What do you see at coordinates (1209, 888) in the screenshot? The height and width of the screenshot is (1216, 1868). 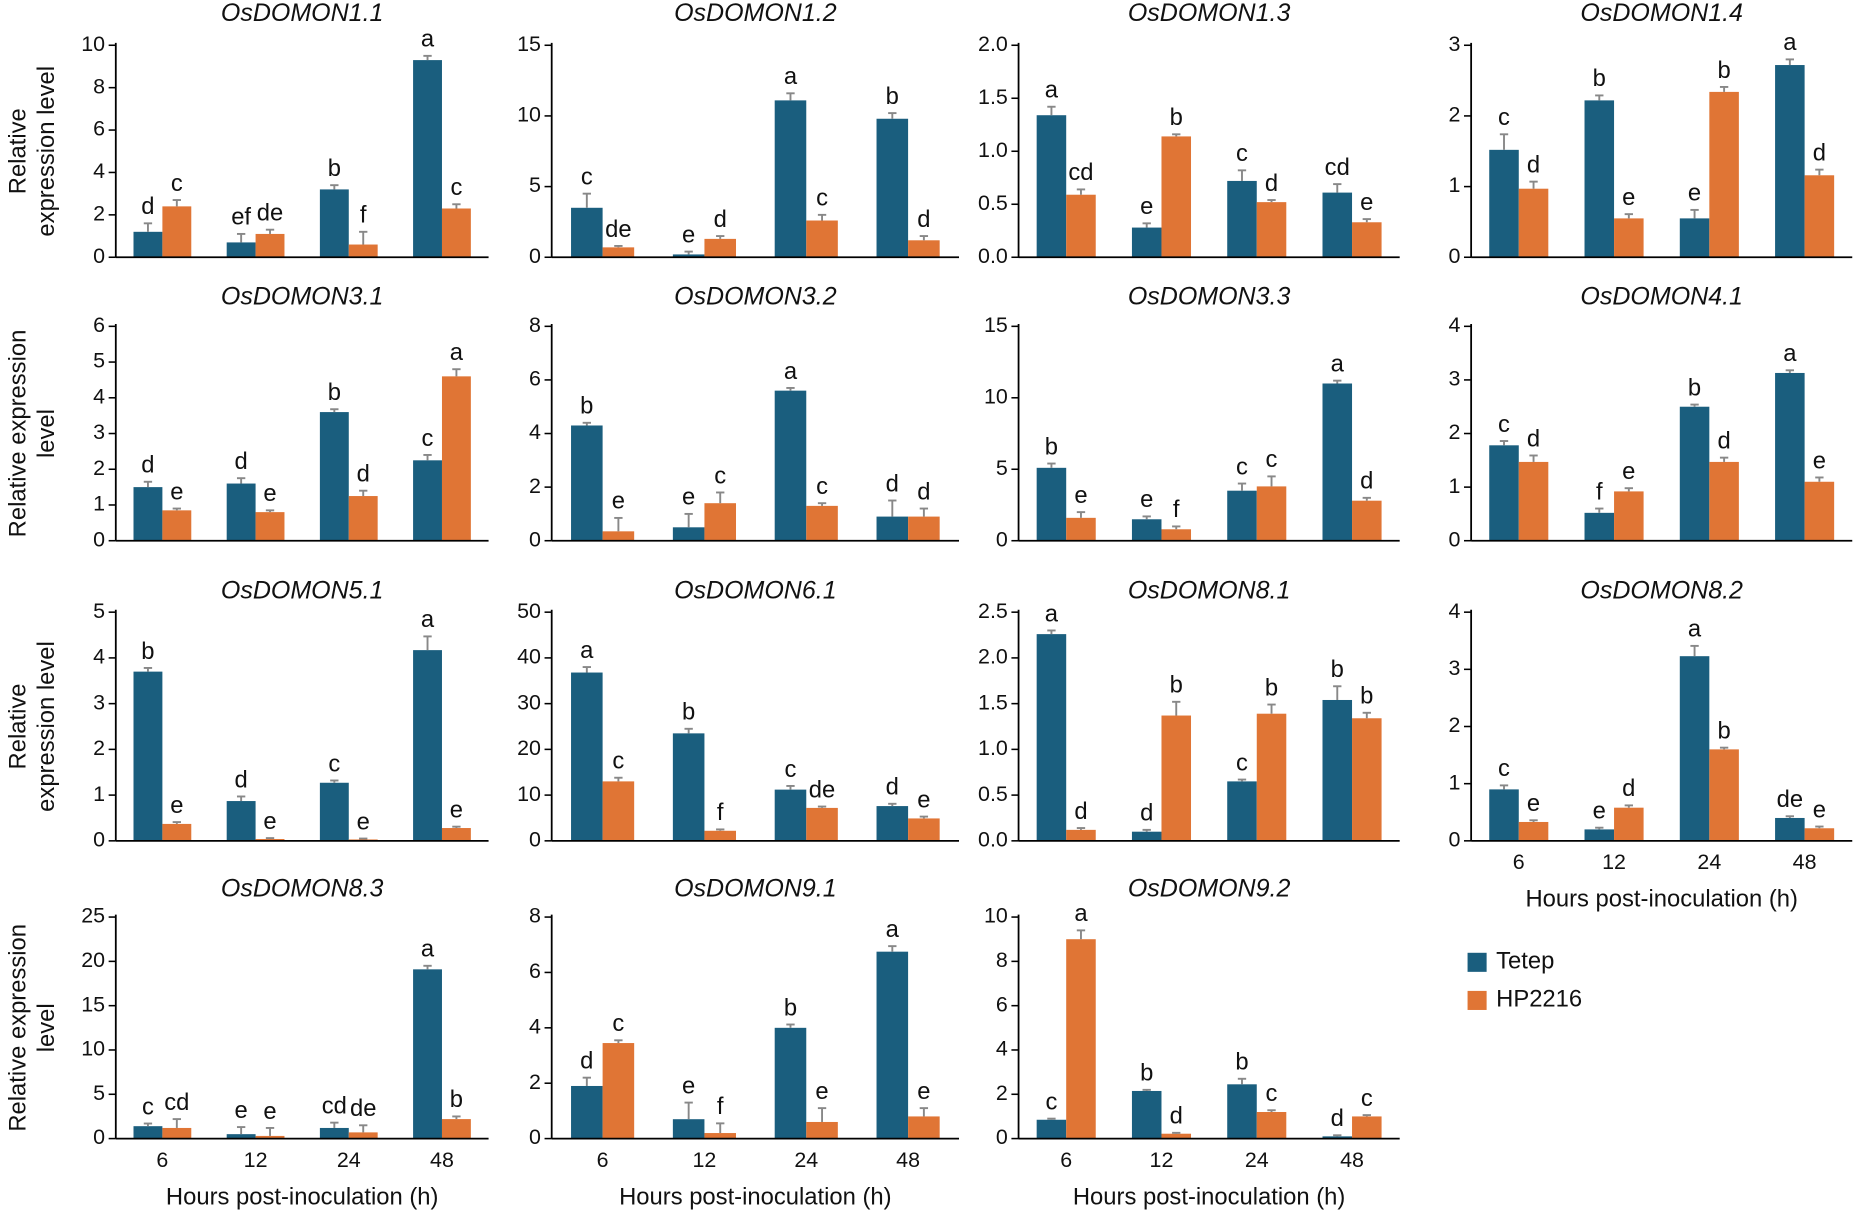 I see `panel-title: OsDOMON9.2` at bounding box center [1209, 888].